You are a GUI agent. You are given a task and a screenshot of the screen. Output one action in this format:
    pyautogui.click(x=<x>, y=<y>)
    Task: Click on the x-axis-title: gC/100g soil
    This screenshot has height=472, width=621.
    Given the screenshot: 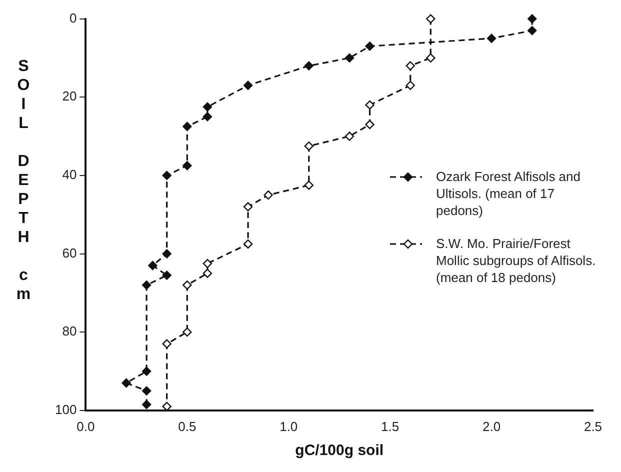 What is the action you would take?
    pyautogui.click(x=339, y=451)
    